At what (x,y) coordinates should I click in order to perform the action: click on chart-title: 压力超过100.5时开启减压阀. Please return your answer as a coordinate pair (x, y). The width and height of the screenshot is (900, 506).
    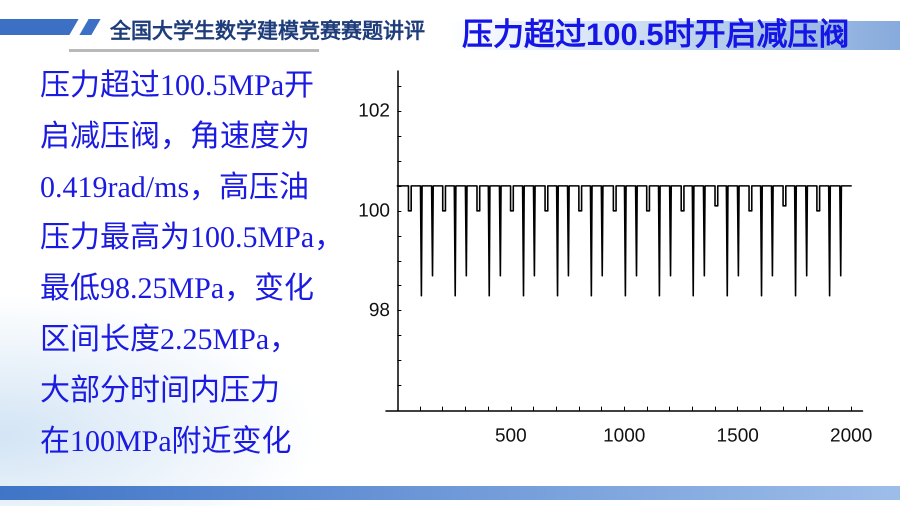
    Looking at the image, I should click on (656, 35).